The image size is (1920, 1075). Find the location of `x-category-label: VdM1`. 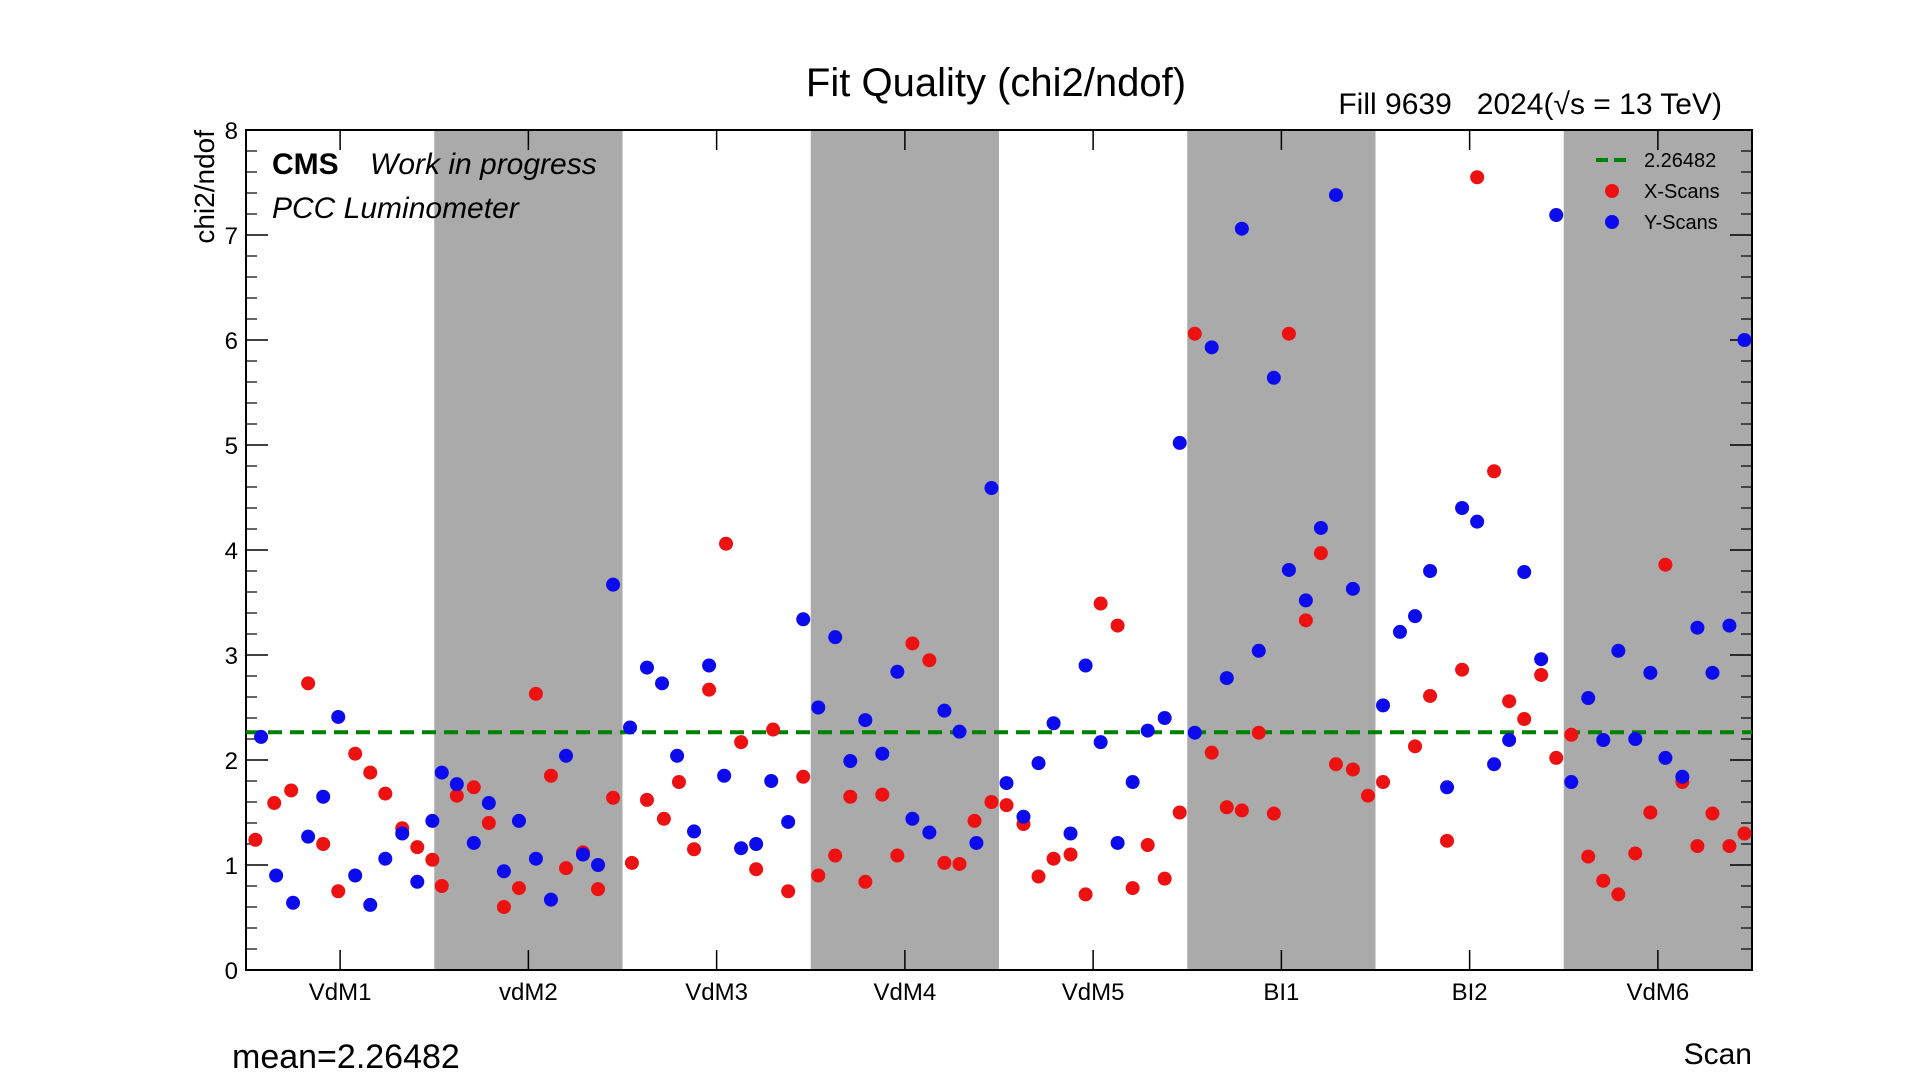

x-category-label: VdM1 is located at coordinates (340, 992).